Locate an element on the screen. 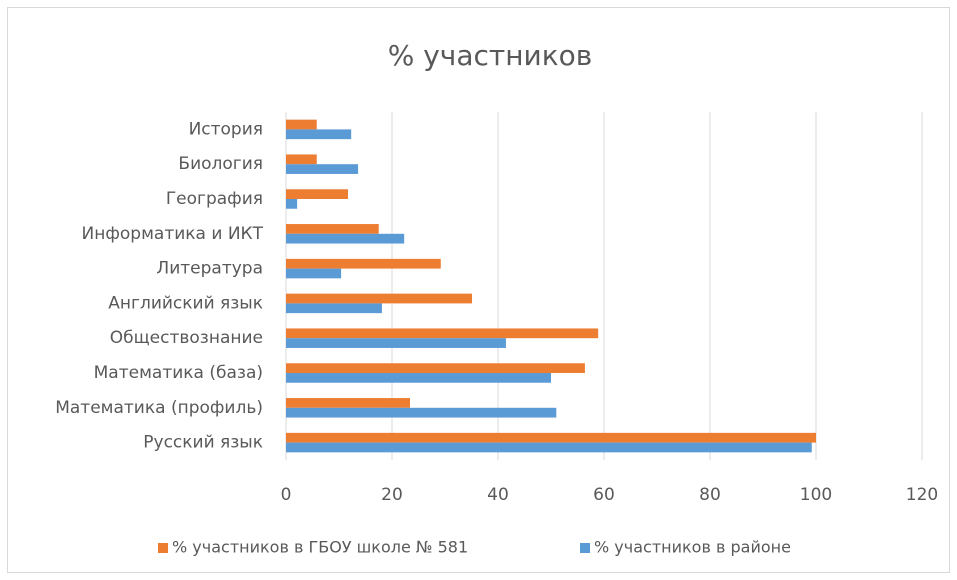  y-tick-label: Математика (профиль) is located at coordinates (159, 408).